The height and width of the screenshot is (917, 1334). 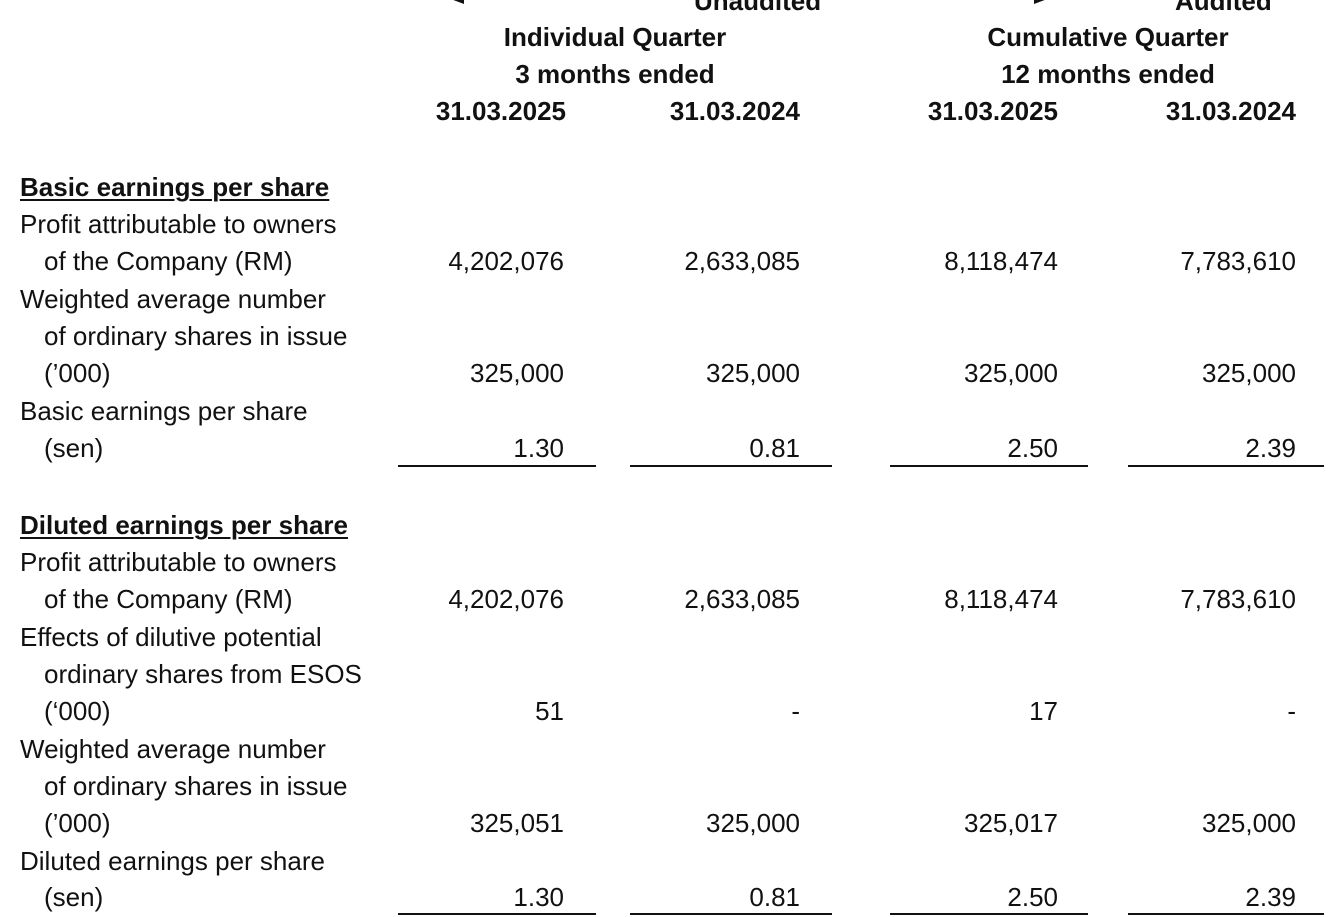 I want to click on unaudited-label: Unaudited, so click(x=758, y=8).